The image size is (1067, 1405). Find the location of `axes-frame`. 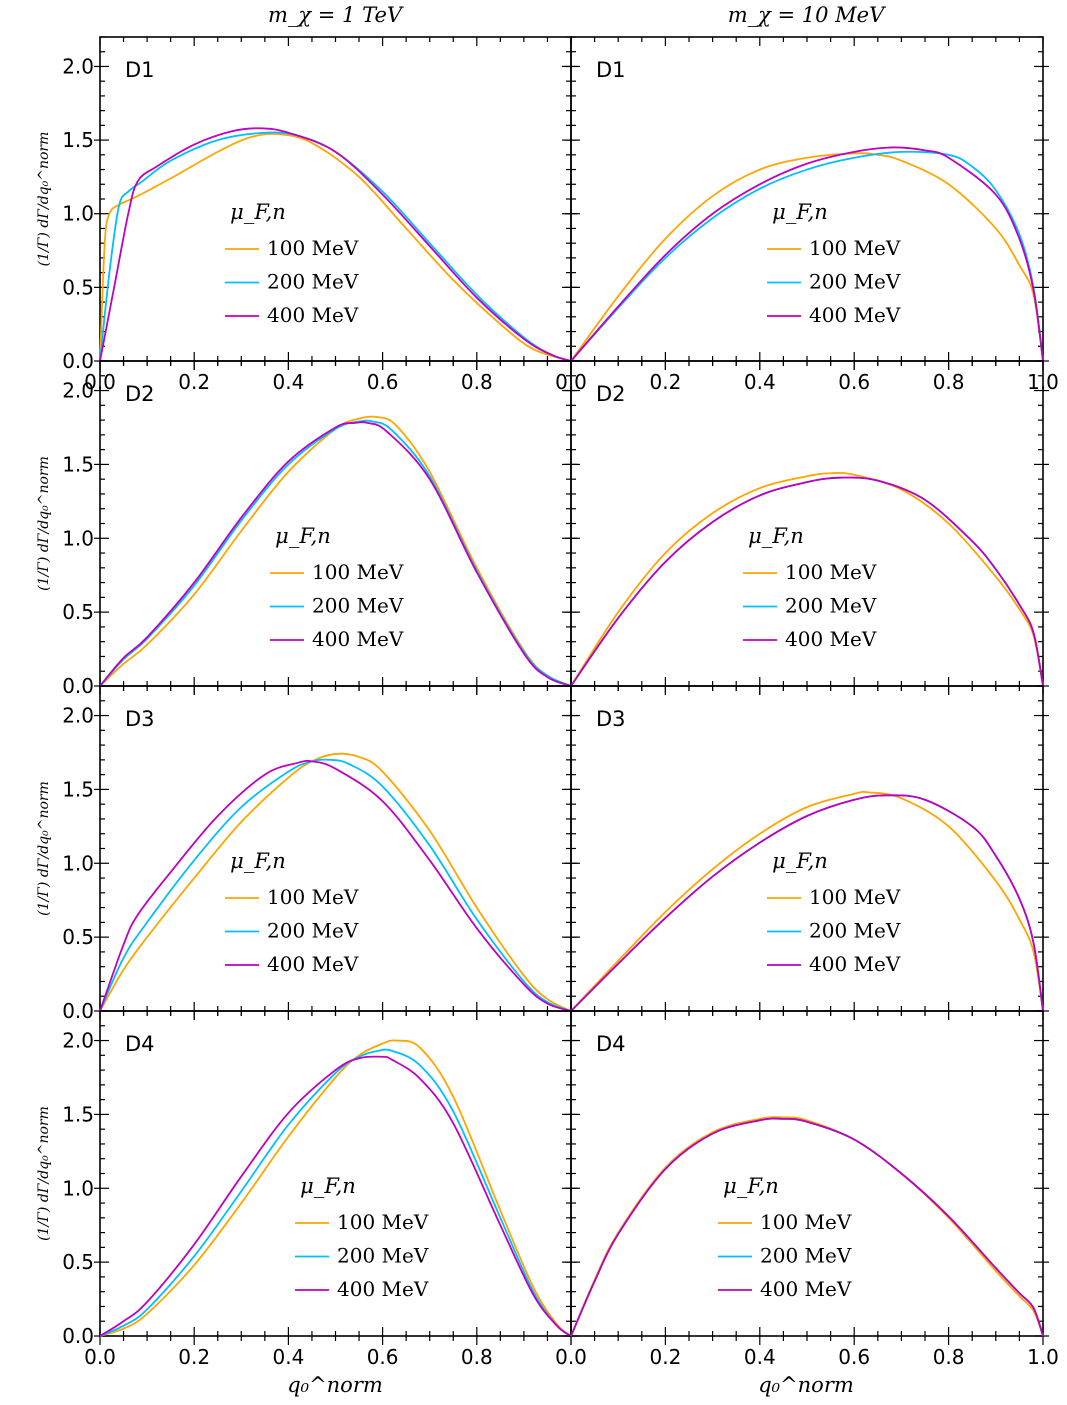

axes-frame is located at coordinates (807, 199).